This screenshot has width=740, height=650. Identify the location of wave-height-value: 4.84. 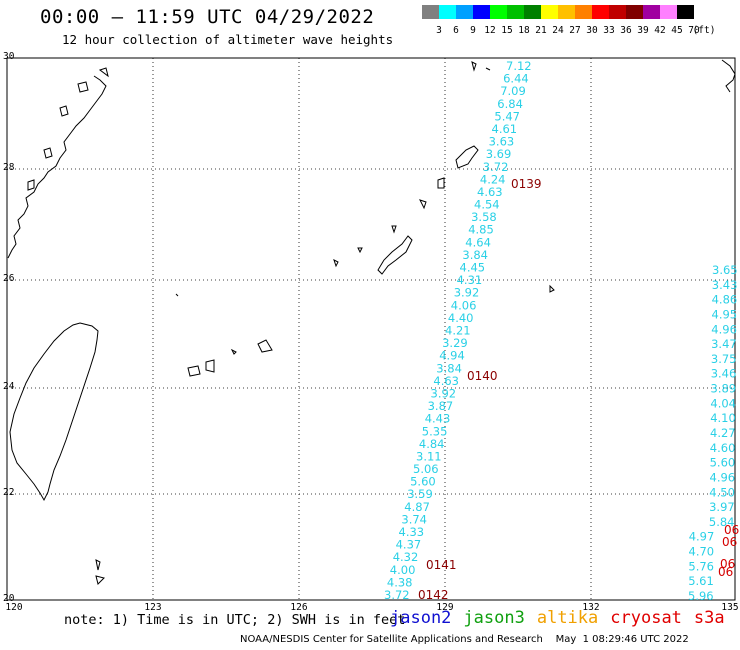
(432, 444).